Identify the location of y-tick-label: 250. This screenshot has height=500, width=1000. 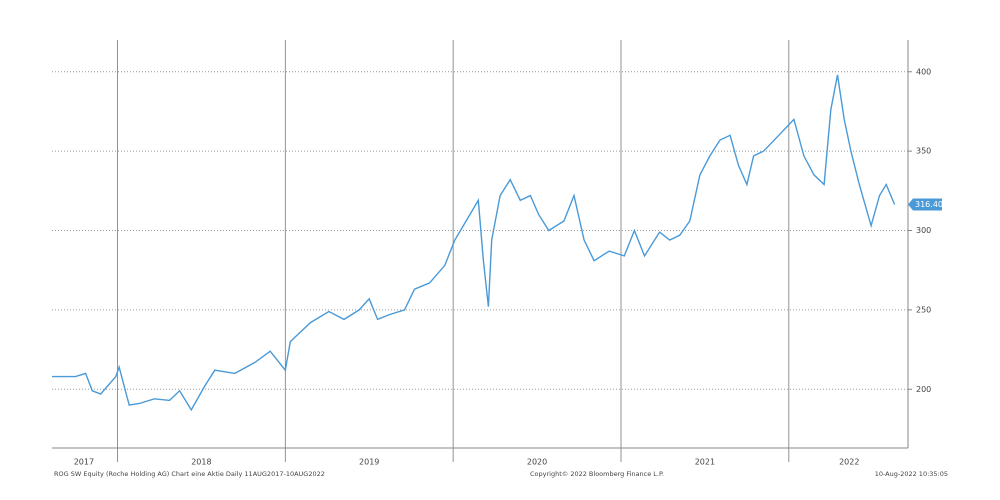
(923, 309).